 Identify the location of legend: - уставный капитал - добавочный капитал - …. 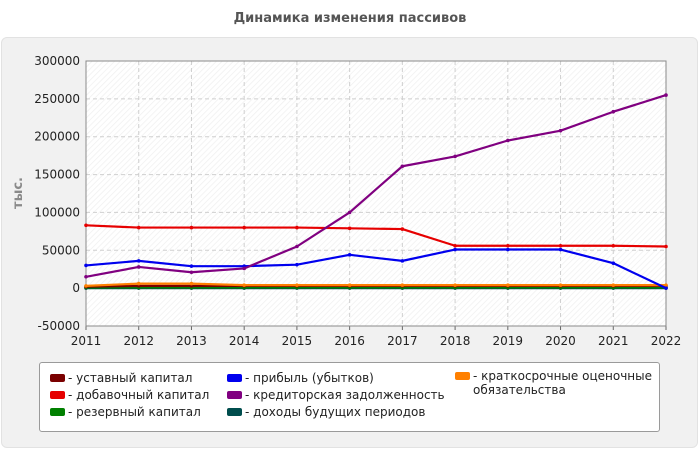
(349, 397).